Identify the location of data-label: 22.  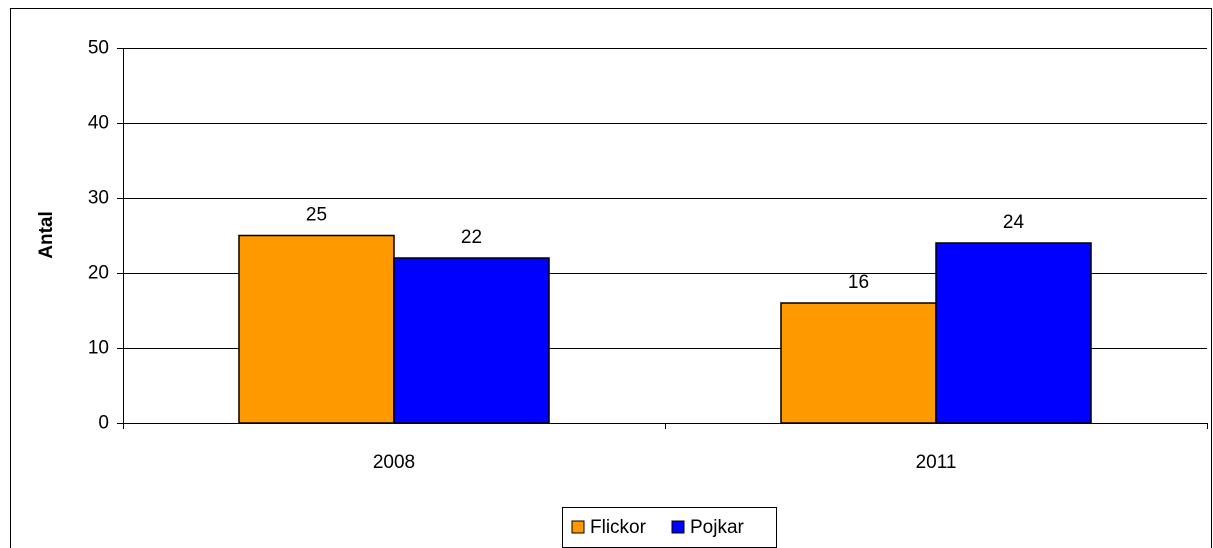
(471, 237).